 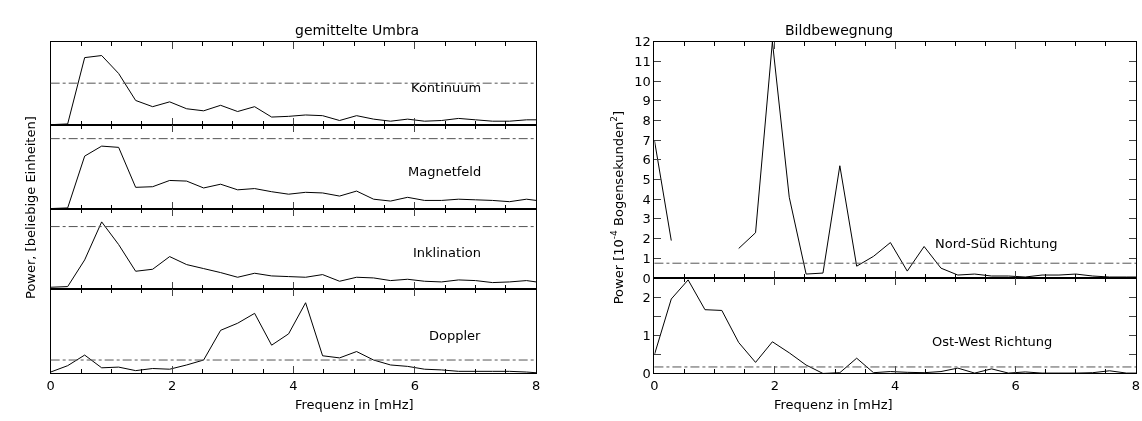 I want to click on annotation: Kontinuum, so click(x=446, y=87).